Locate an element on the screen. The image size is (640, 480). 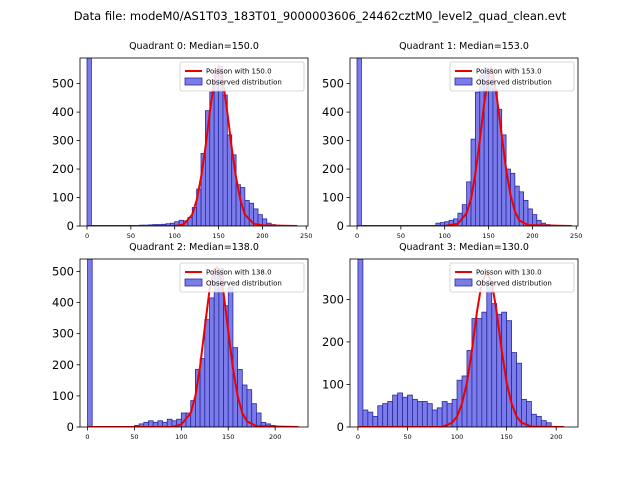
quadrant-3-title: Quadrant 3: Median=130.0 is located at coordinates (464, 247).